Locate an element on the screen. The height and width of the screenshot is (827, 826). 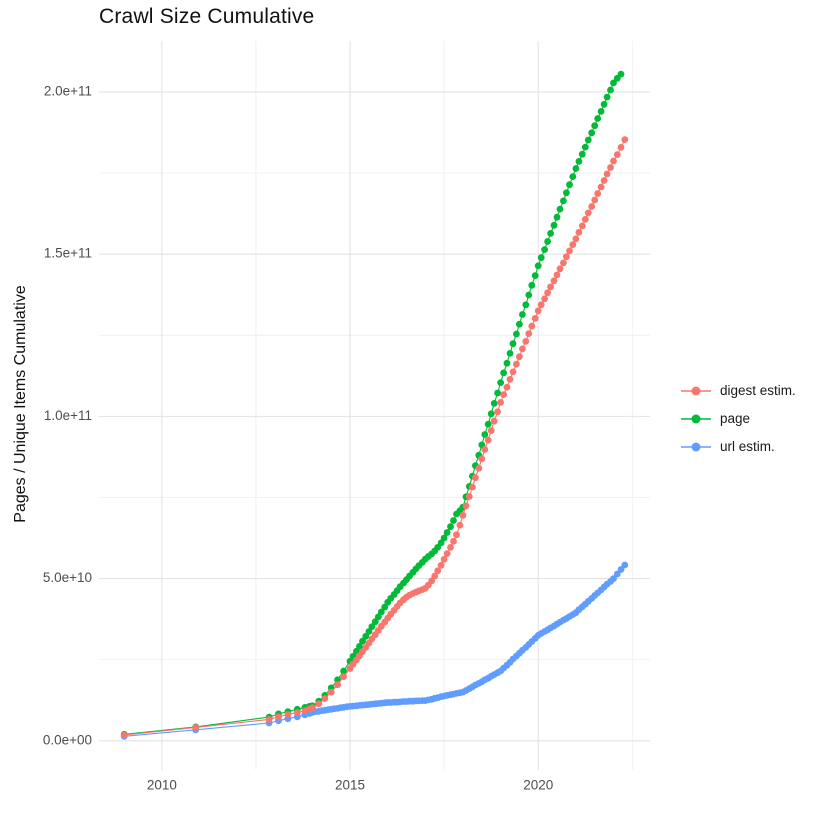
legend-item-page: page is located at coordinates (738, 418).